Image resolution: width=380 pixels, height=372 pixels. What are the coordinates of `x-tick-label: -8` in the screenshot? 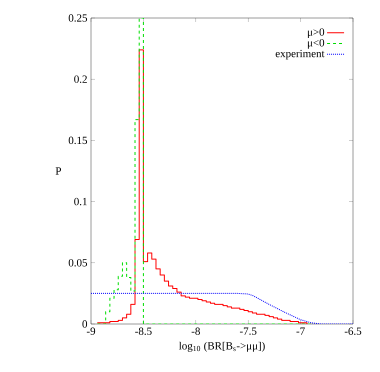 It's located at (196, 331).